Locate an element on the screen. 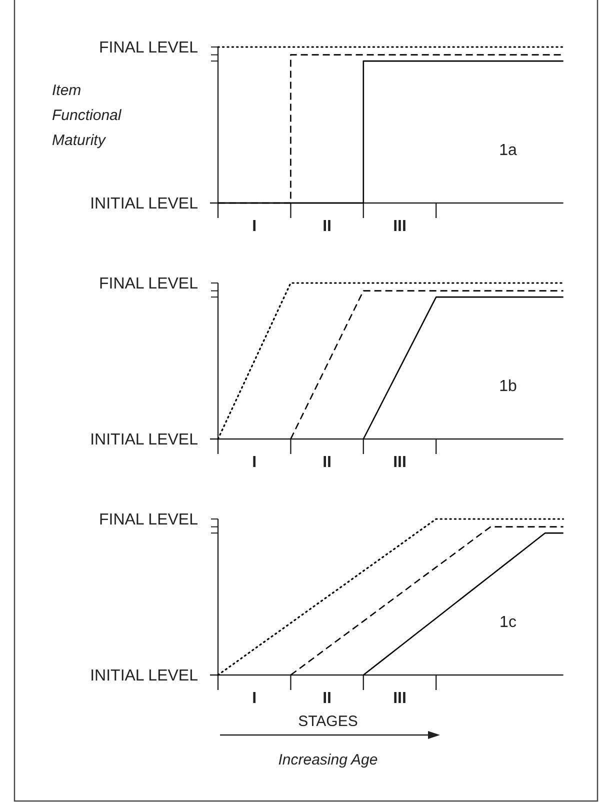 Image resolution: width=599 pixels, height=802 pixels. text: 1c is located at coordinates (508, 622).